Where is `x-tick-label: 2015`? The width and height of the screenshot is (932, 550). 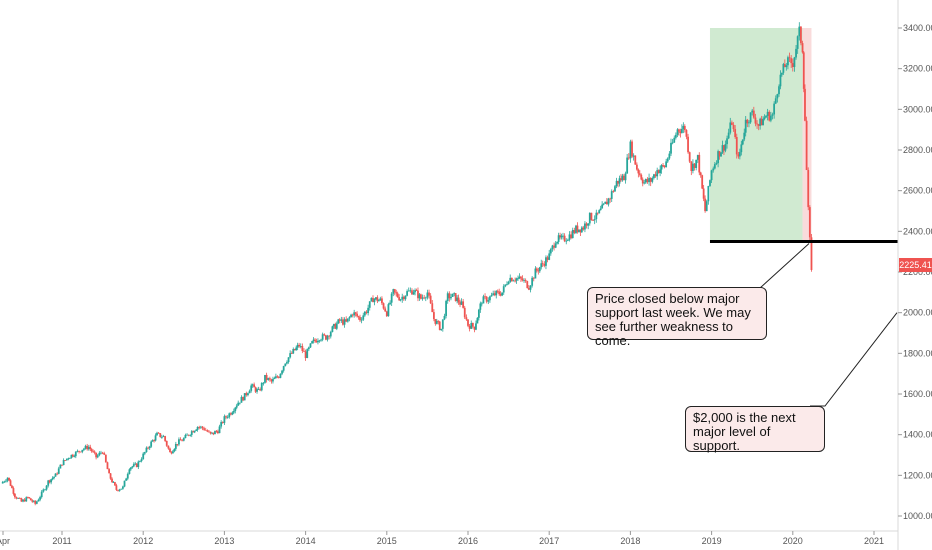 x-tick-label: 2015 is located at coordinates (387, 541).